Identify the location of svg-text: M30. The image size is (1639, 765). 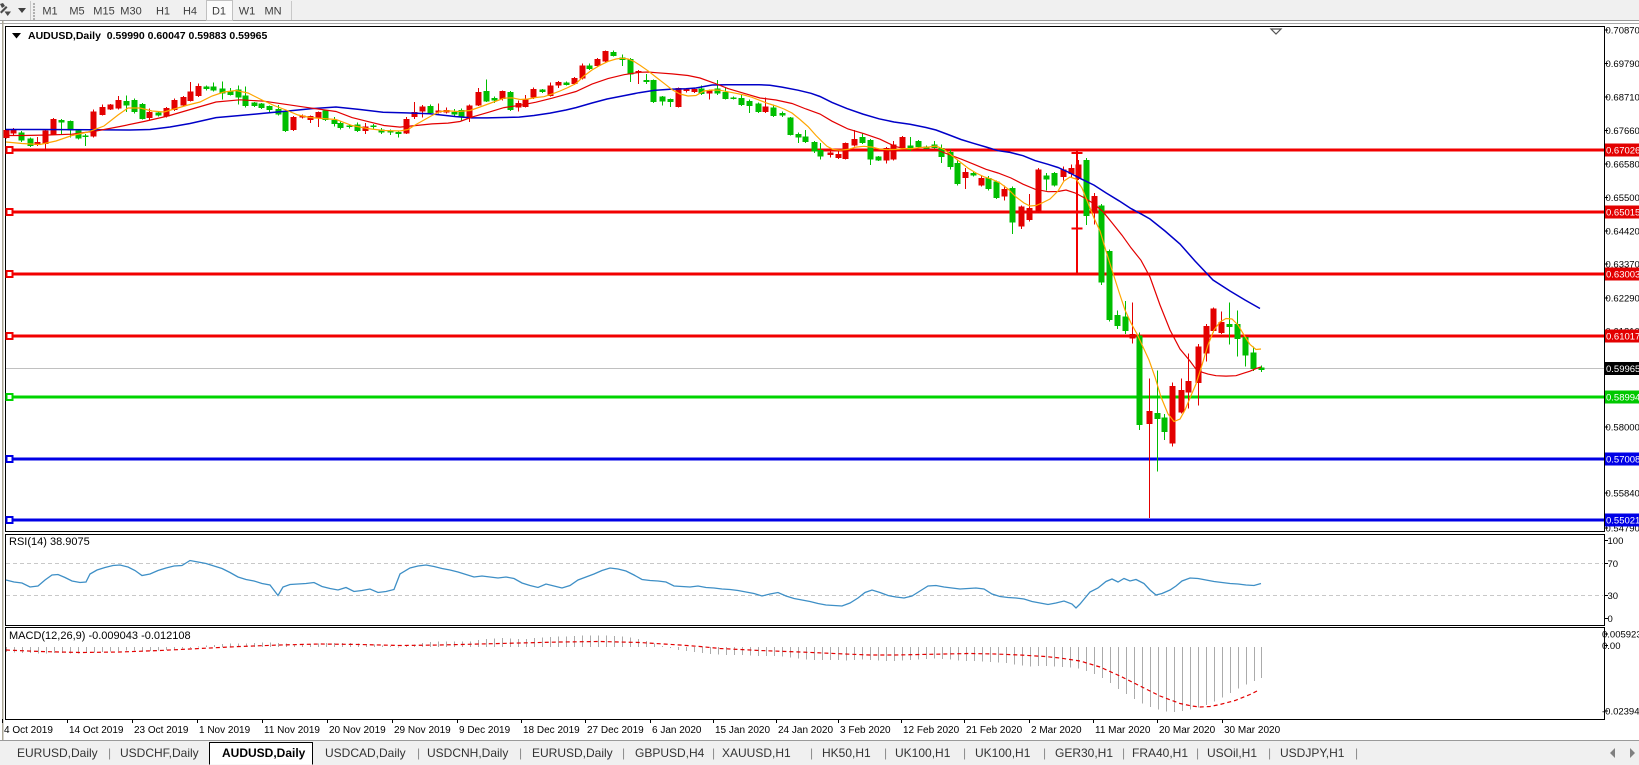
(130, 12).